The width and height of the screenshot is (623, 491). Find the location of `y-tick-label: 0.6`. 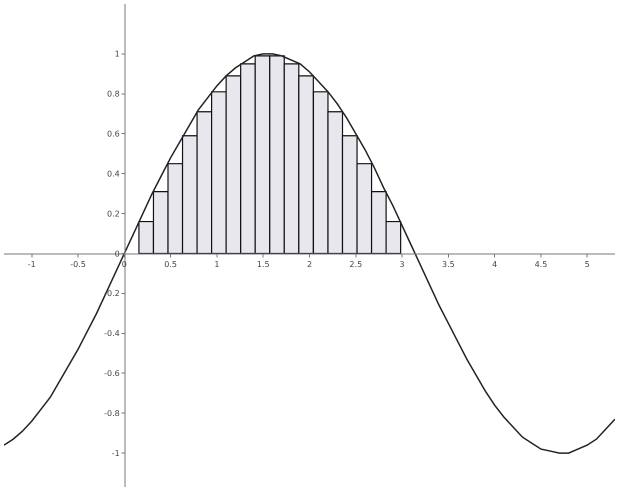

y-tick-label: 0.6 is located at coordinates (113, 134).